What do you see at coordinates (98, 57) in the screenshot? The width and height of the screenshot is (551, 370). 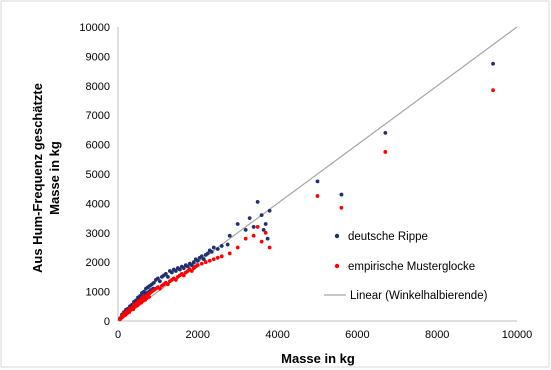 I see `y-tick-label: 9000` at bounding box center [98, 57].